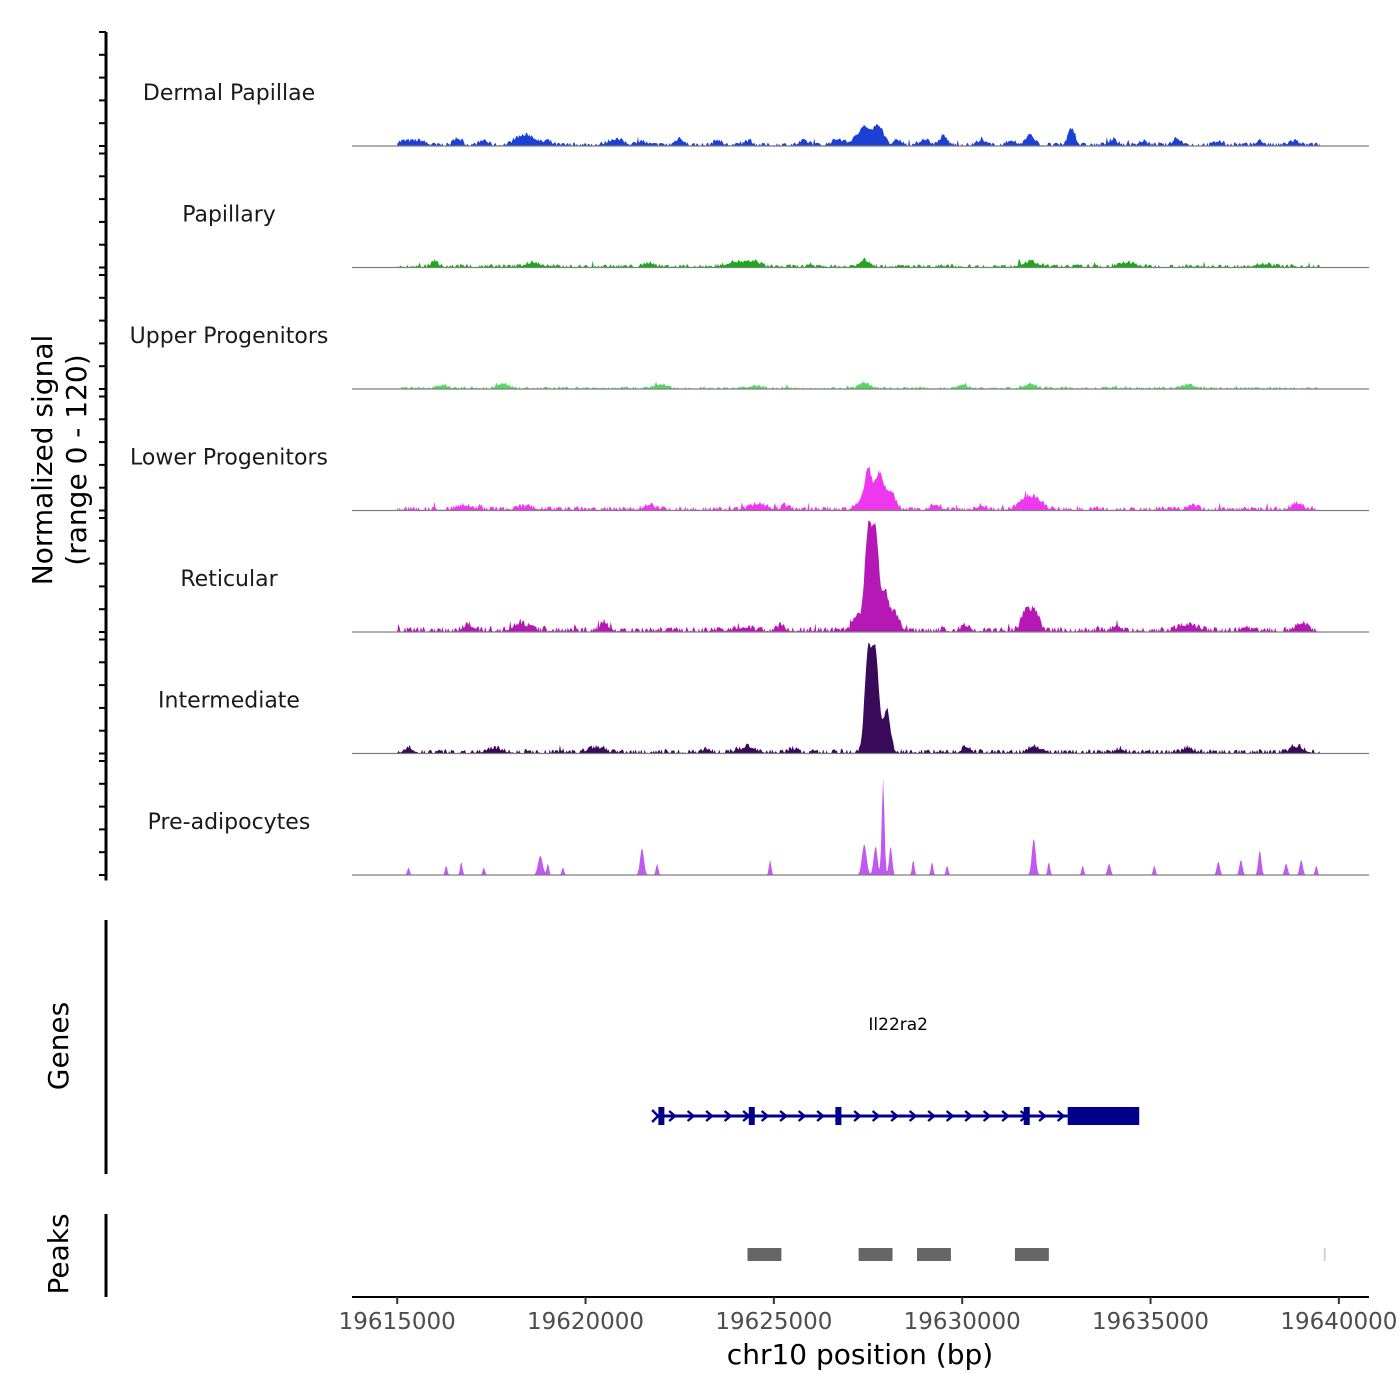 Image resolution: width=1400 pixels, height=1400 pixels. What do you see at coordinates (858, 826) in the screenshot?
I see `signal-area-pre-adipocytes` at bounding box center [858, 826].